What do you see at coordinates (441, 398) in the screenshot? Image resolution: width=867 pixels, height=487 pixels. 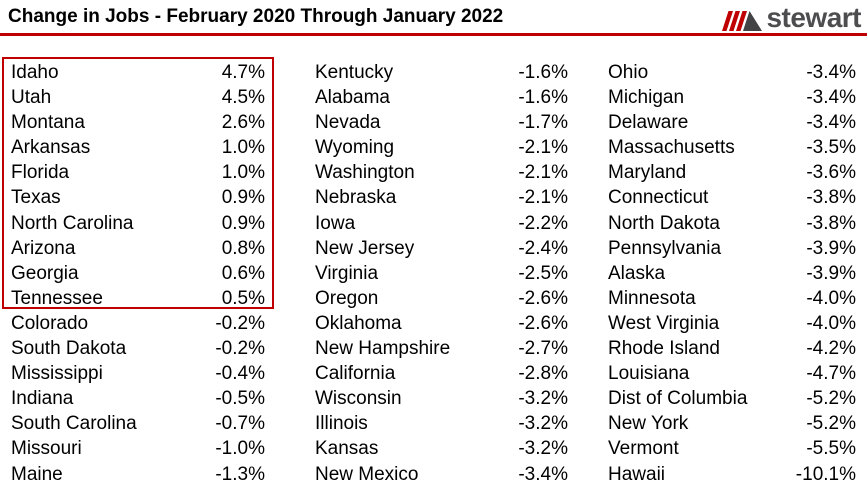 I see `table-row: Wisconsin -3.2%` at bounding box center [441, 398].